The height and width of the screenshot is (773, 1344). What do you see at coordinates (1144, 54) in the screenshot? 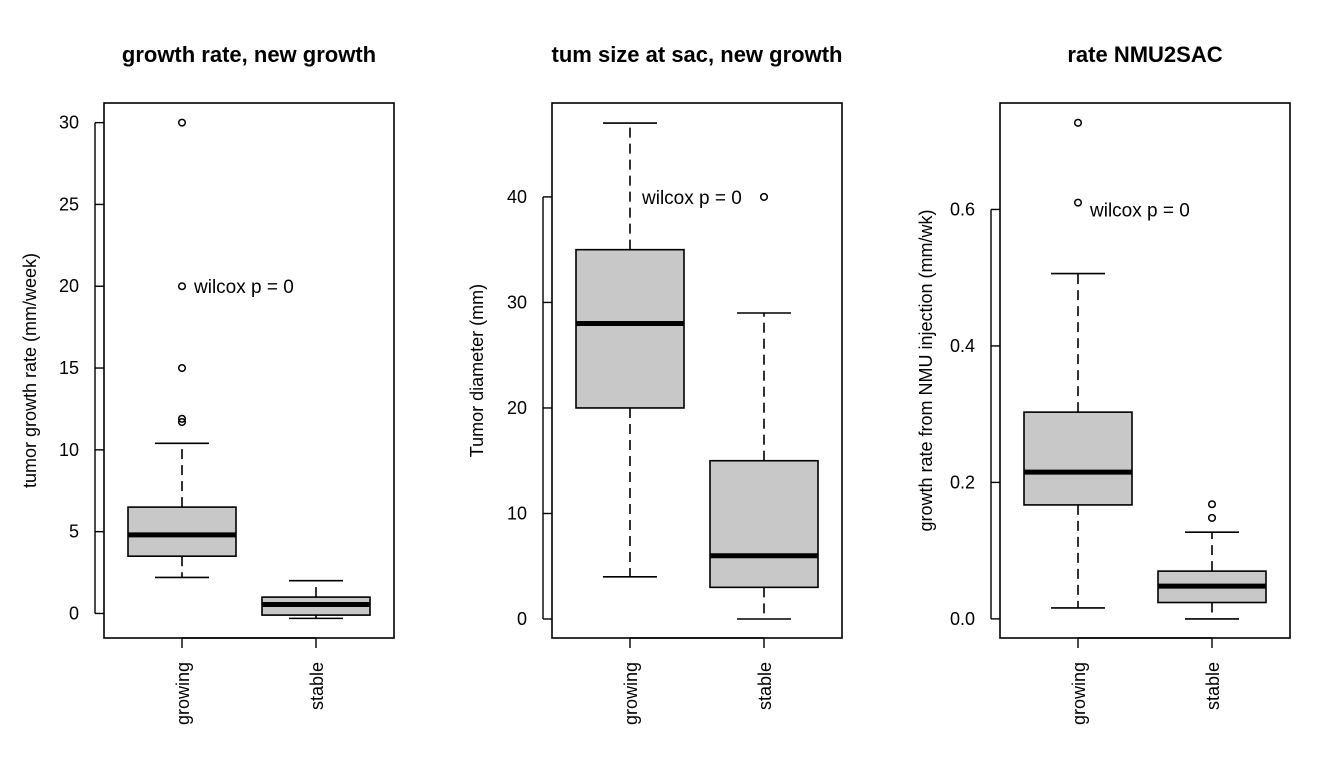
I see `chart-title: rate NMU2SAC` at bounding box center [1144, 54].